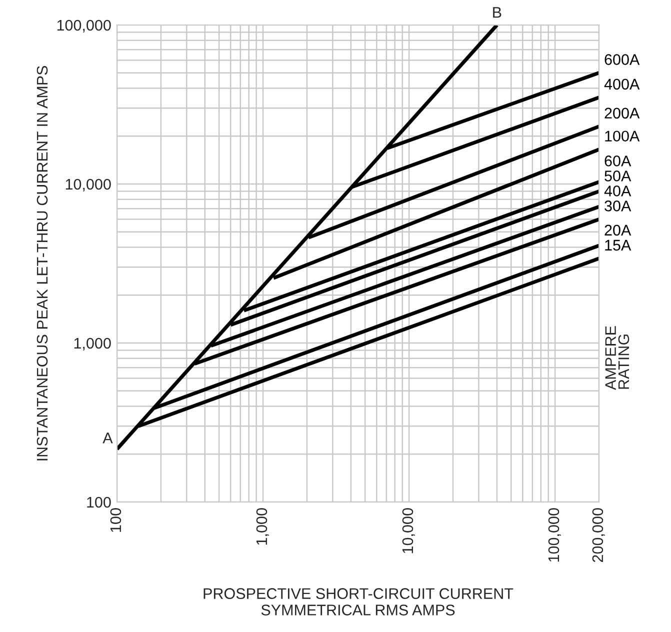  What do you see at coordinates (408, 531) in the screenshot?
I see `x-tick-label: 10,000` at bounding box center [408, 531].